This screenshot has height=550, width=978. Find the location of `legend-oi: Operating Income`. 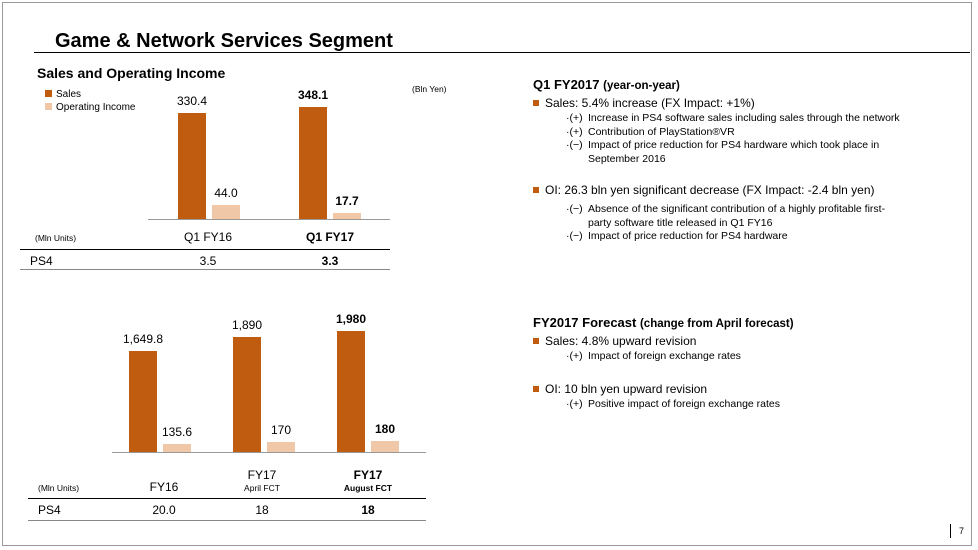

legend-oi: Operating Income is located at coordinates (90, 107).